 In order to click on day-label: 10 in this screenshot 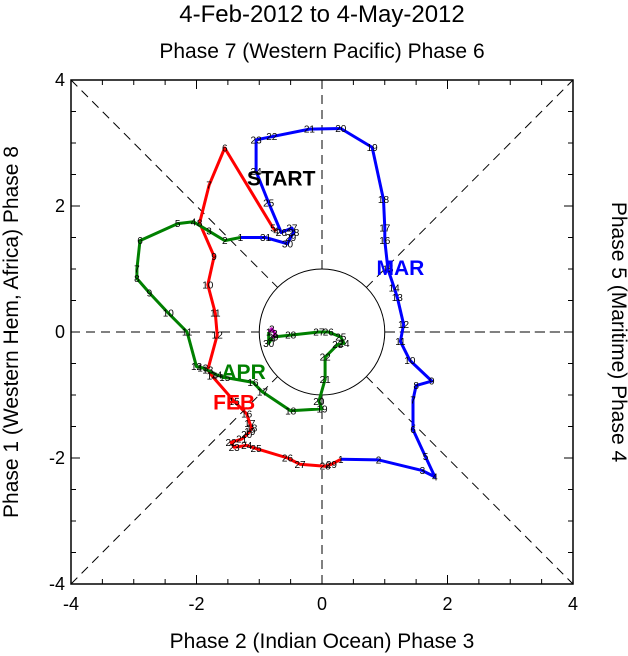, I will do `click(410, 361)`.